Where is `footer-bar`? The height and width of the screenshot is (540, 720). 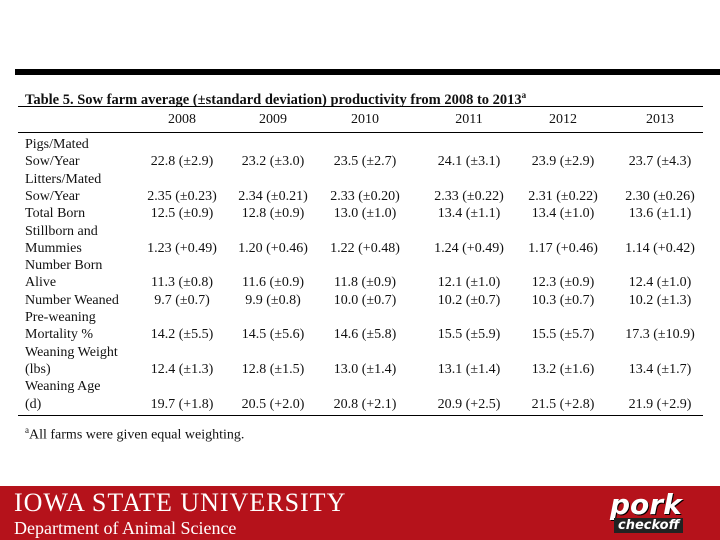 footer-bar is located at coordinates (360, 513).